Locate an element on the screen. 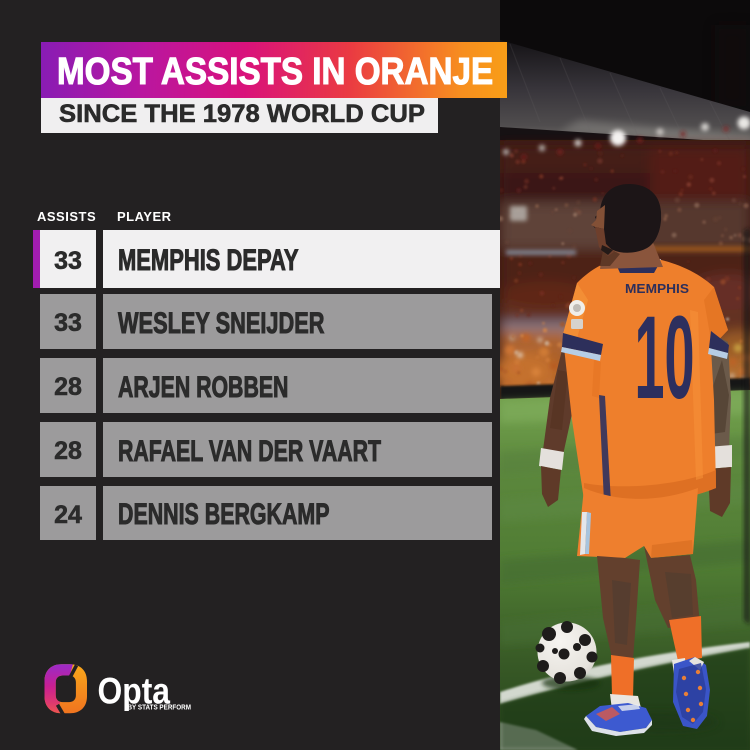  svg-text: MEMPHIS is located at coordinates (657, 288).